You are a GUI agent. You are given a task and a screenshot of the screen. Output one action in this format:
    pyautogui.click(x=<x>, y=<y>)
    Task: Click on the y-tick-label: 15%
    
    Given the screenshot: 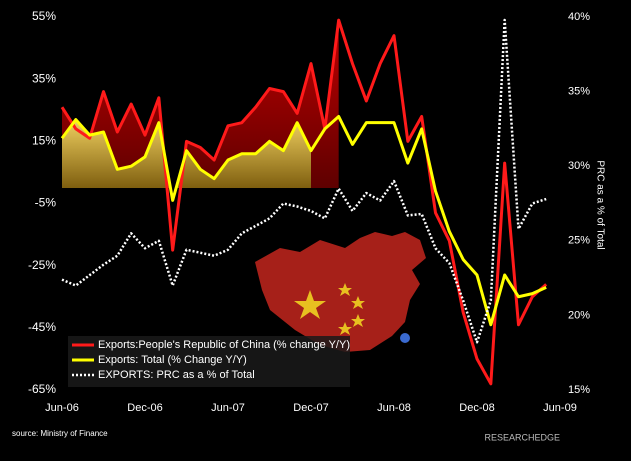 What is the action you would take?
    pyautogui.click(x=44, y=141)
    